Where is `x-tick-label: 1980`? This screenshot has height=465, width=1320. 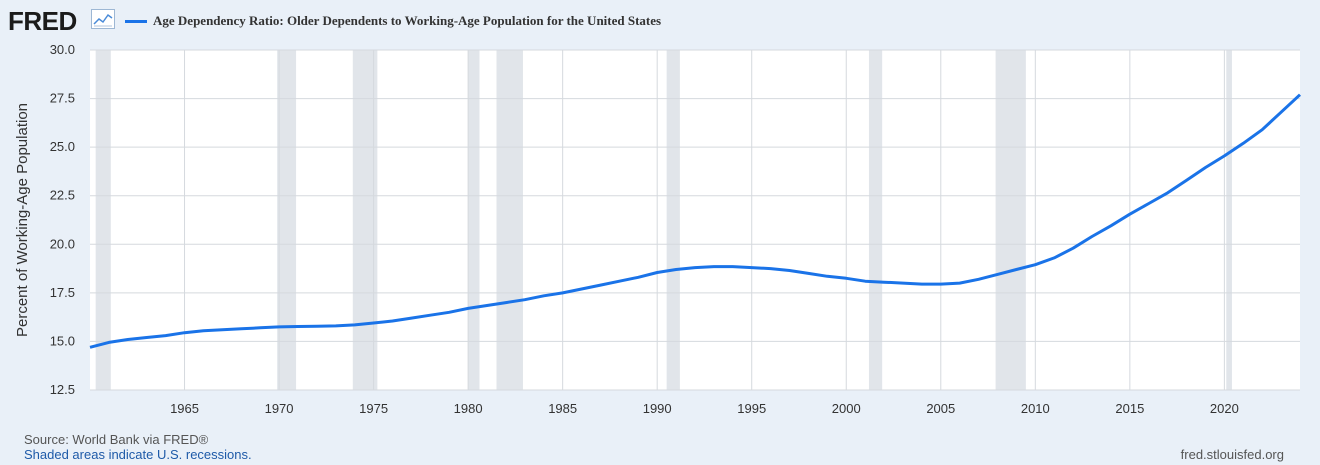
x-tick-label: 1980 is located at coordinates (468, 408).